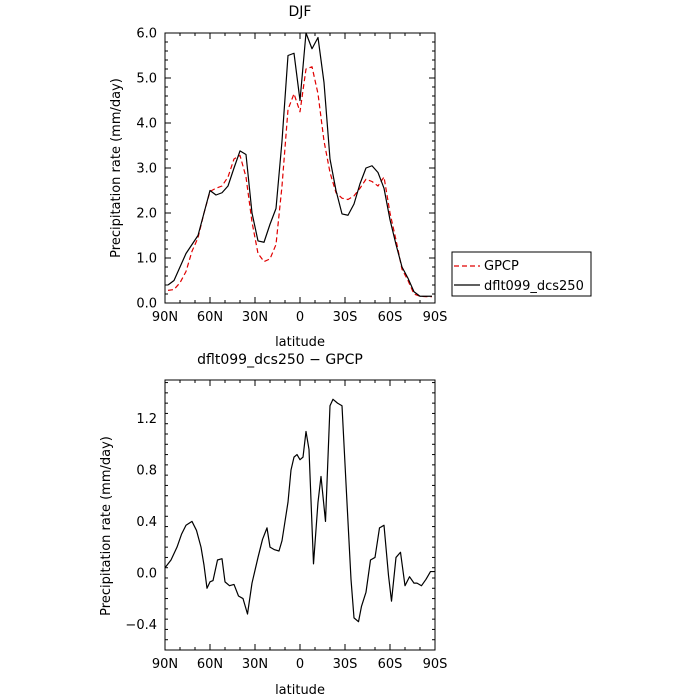 The image size is (700, 700). I want to click on y-tick-label: 1.0, so click(146, 259).